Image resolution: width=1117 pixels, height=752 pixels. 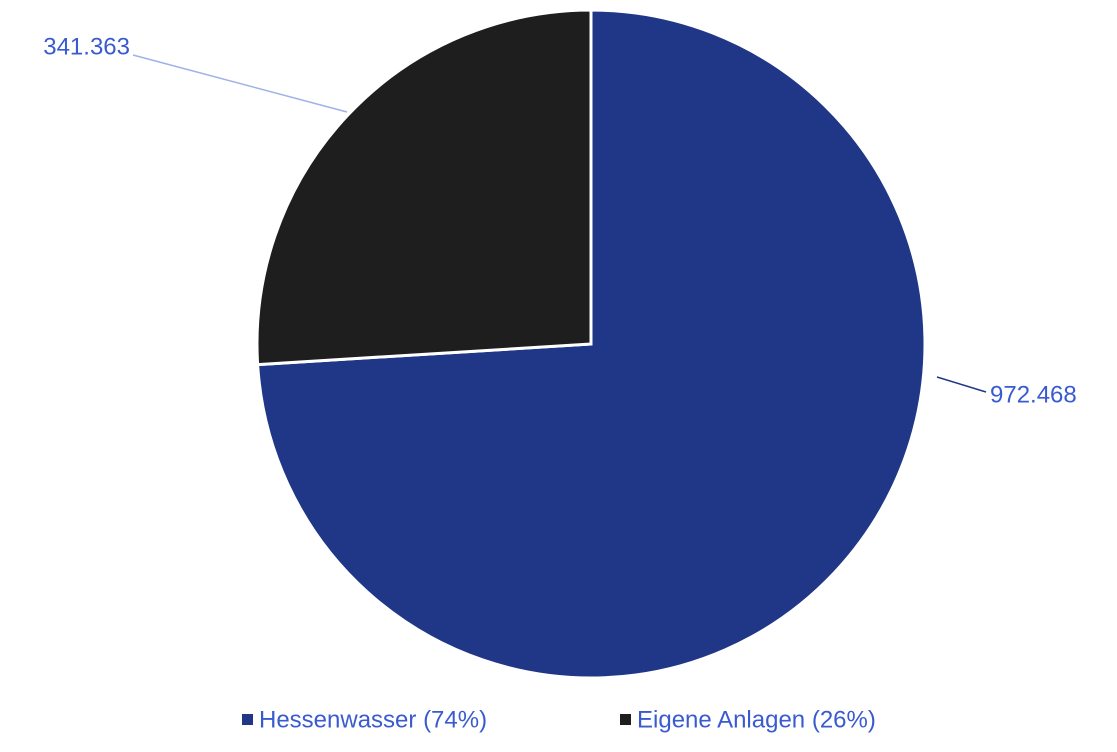 I want to click on legend-label: Hessenwasser (74%), so click(x=373, y=719).